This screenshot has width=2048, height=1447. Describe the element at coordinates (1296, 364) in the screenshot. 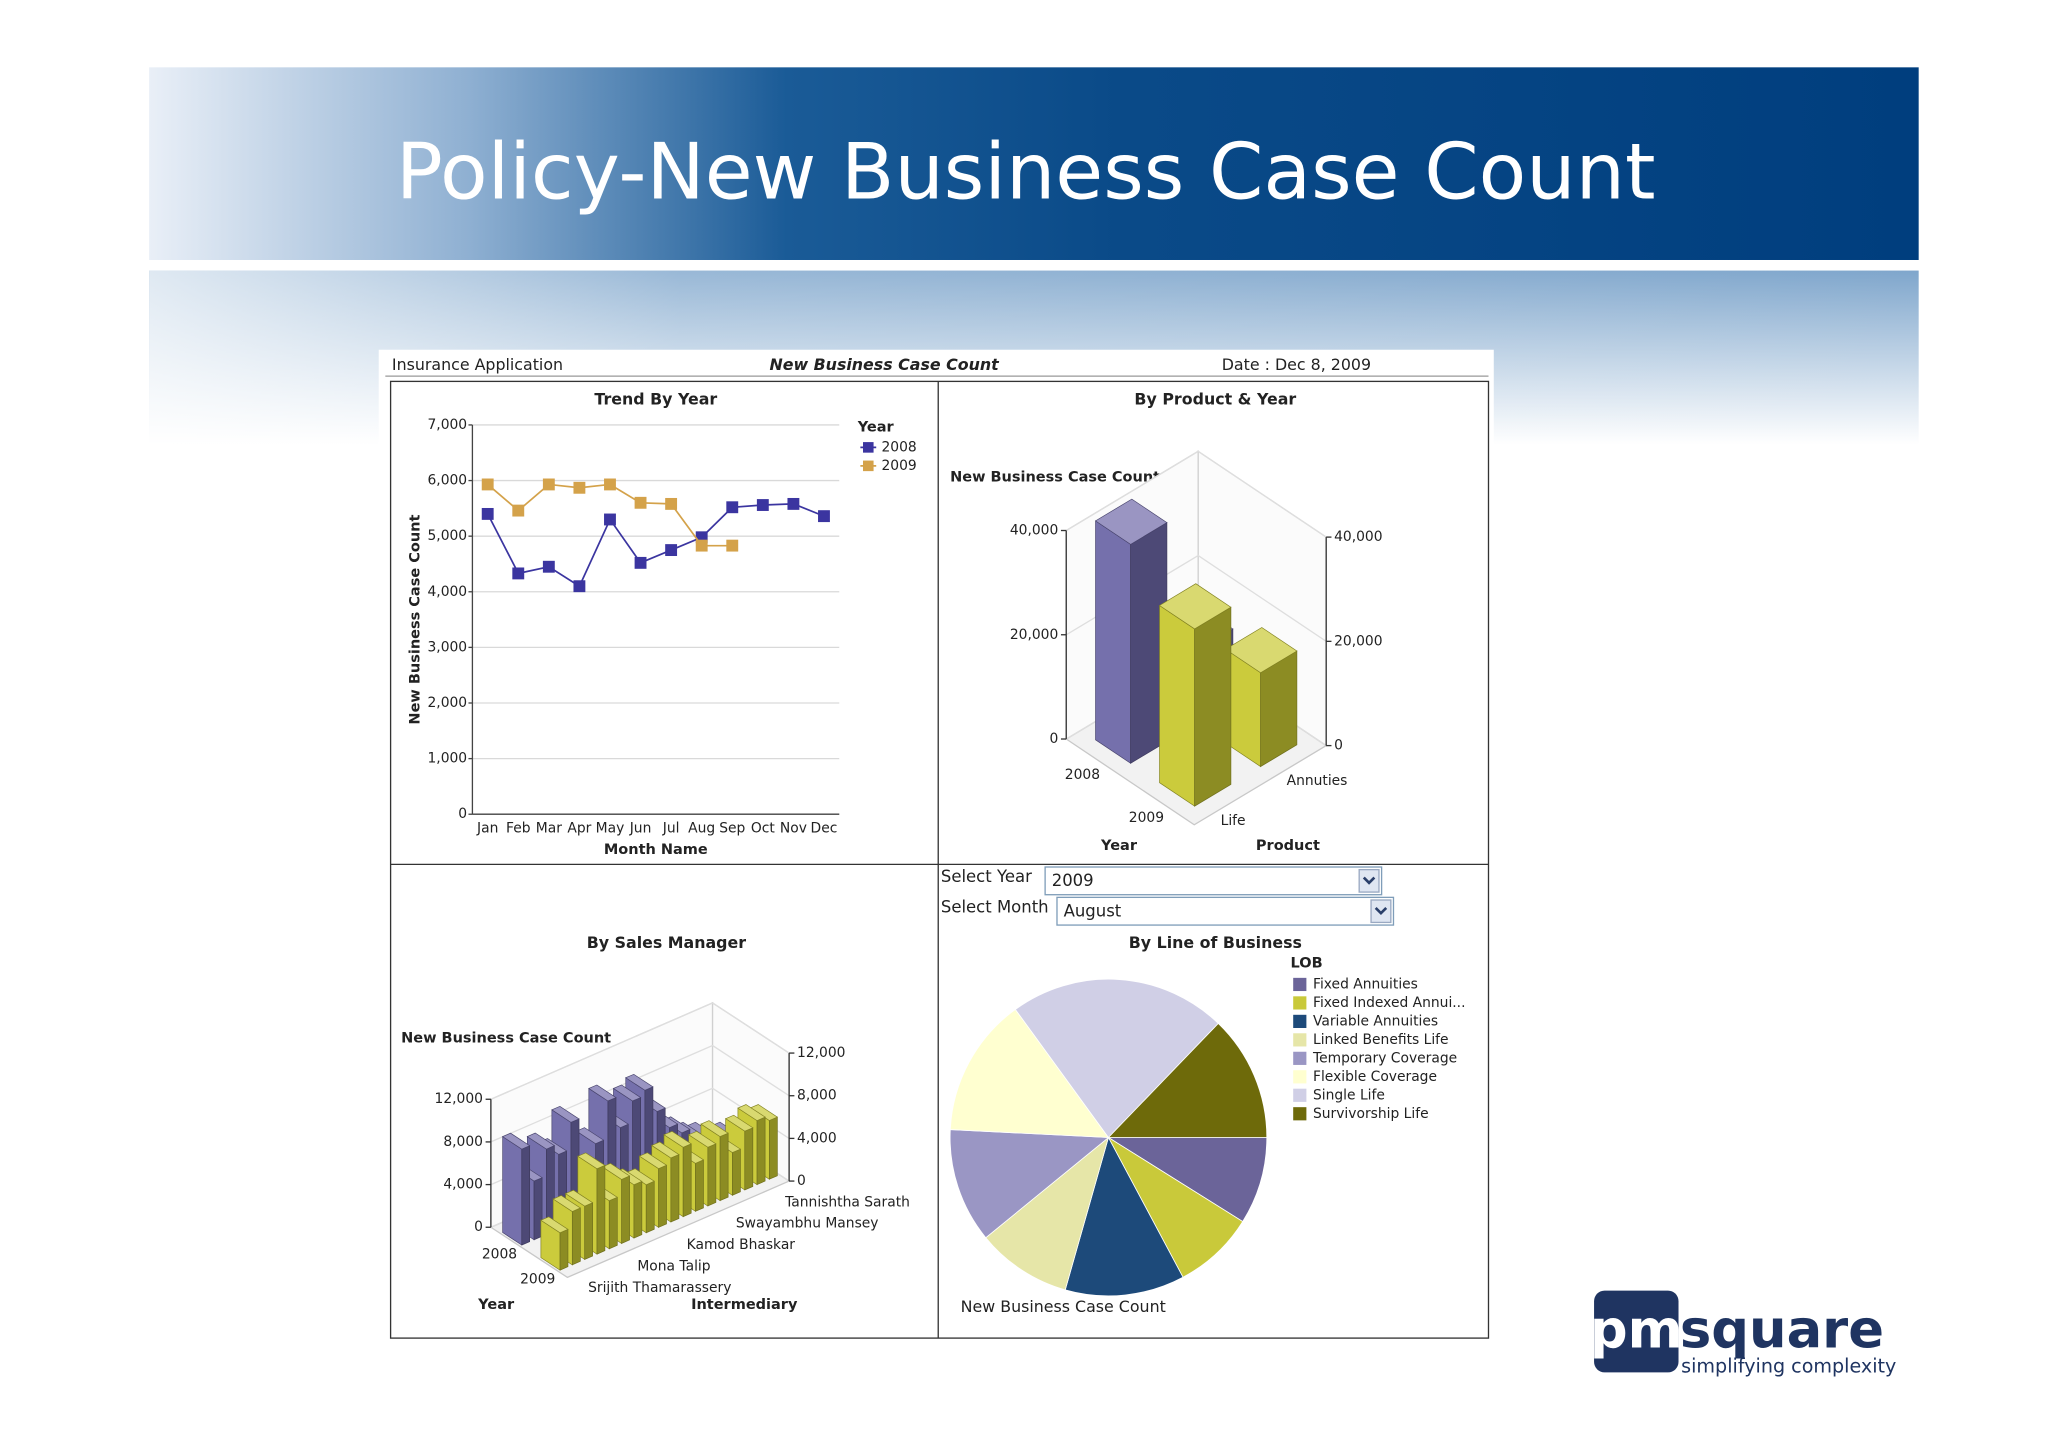

I see `report-date: Date : Dec 8, 2009` at that location.